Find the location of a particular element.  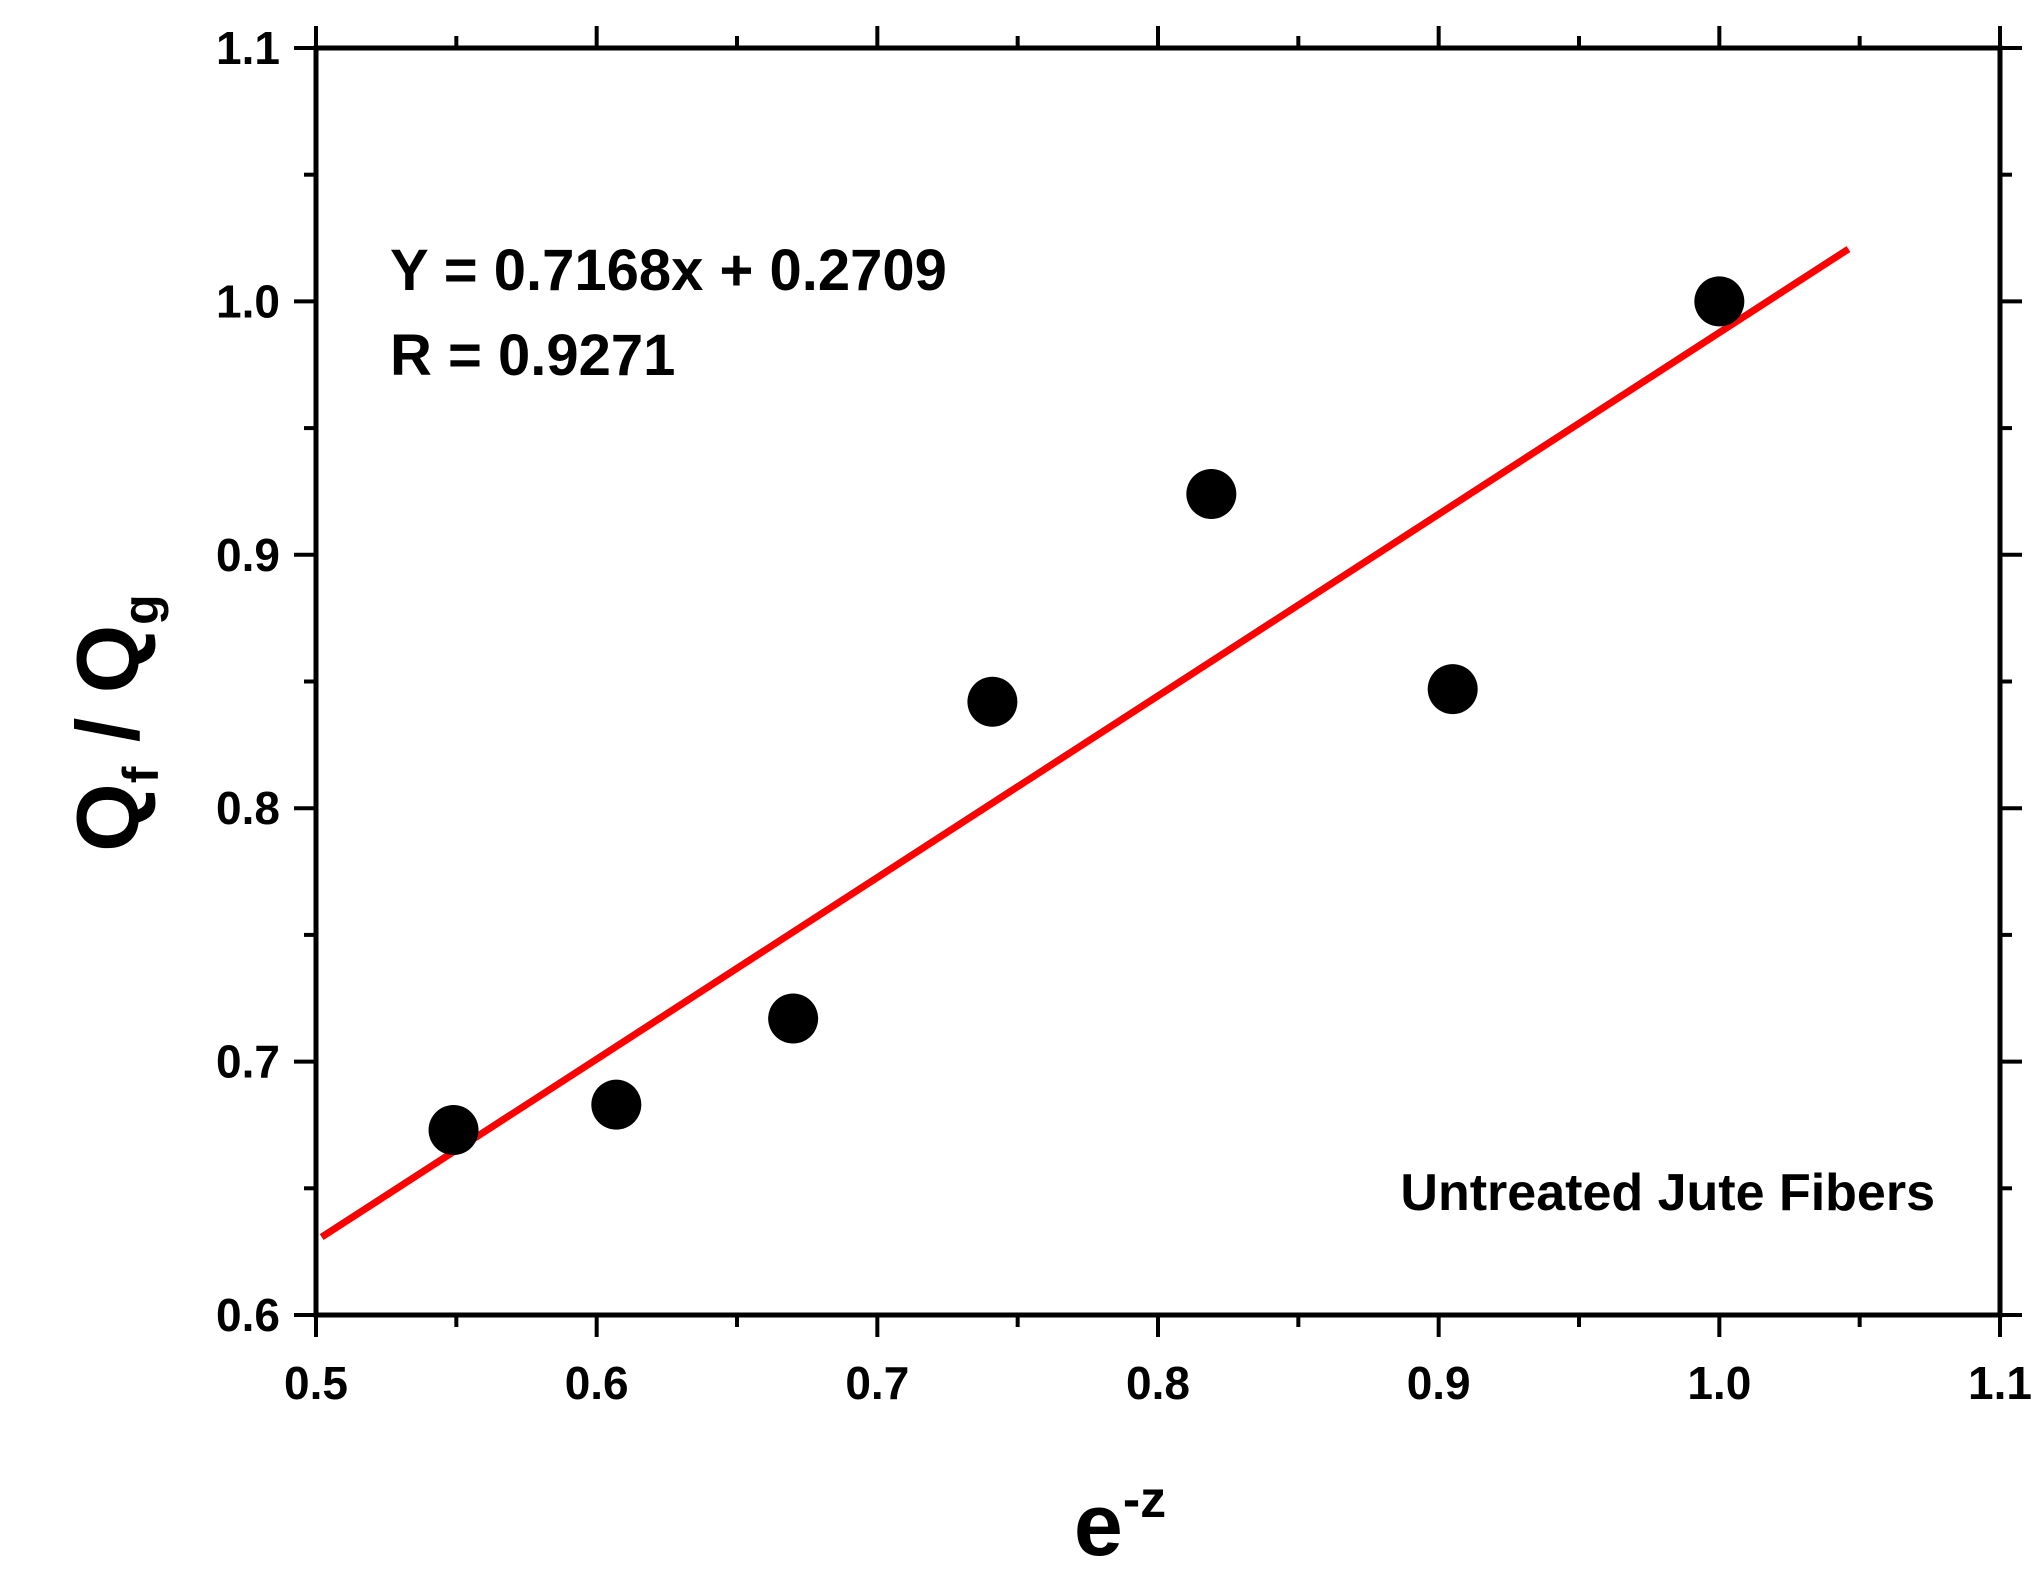

x-tick-label: 0.9 is located at coordinates (1439, 1383).